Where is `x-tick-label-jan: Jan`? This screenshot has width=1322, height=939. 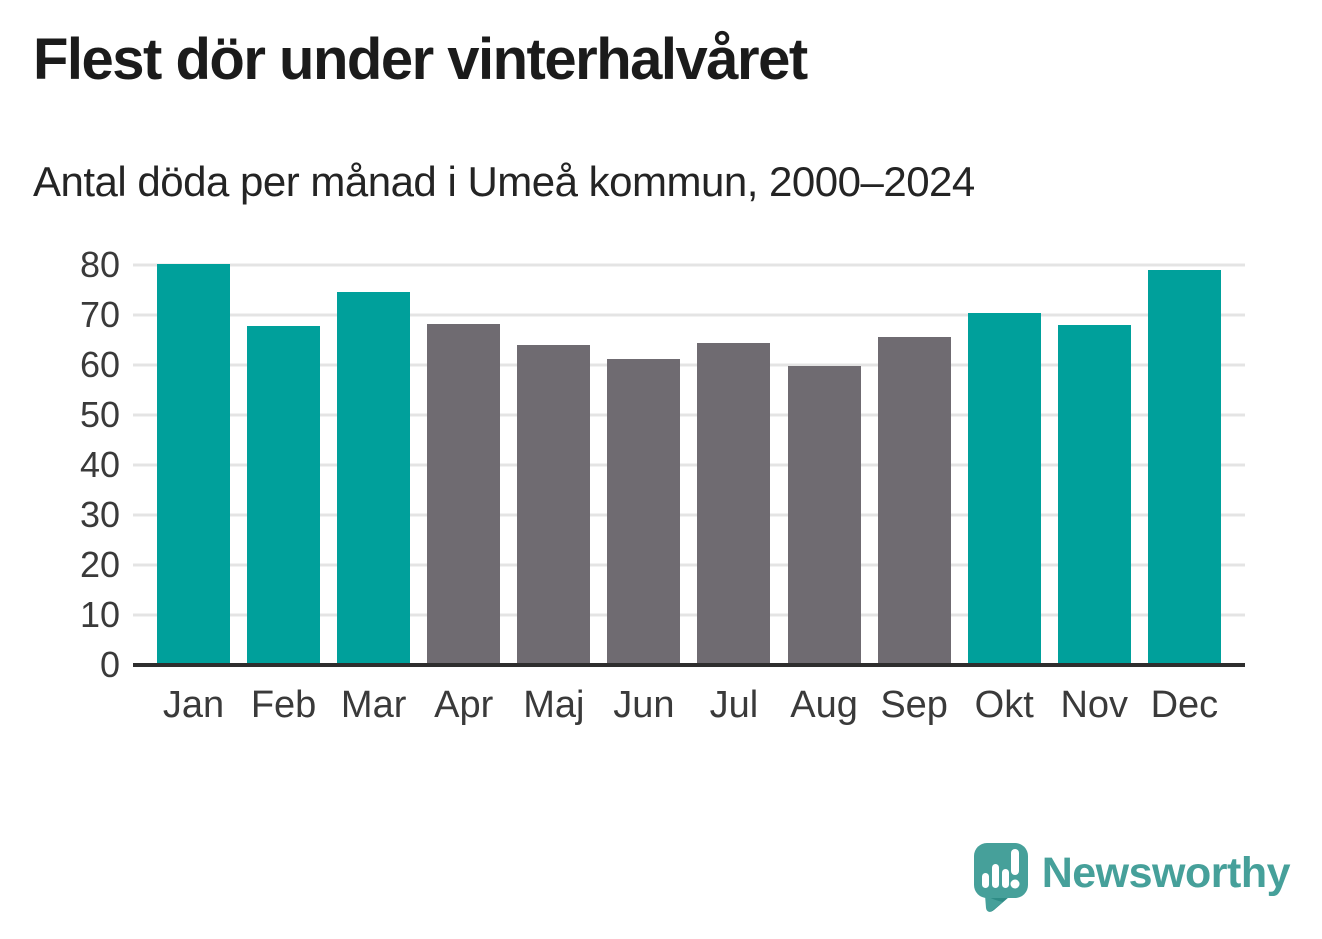
x-tick-label-jan: Jan is located at coordinates (193, 705).